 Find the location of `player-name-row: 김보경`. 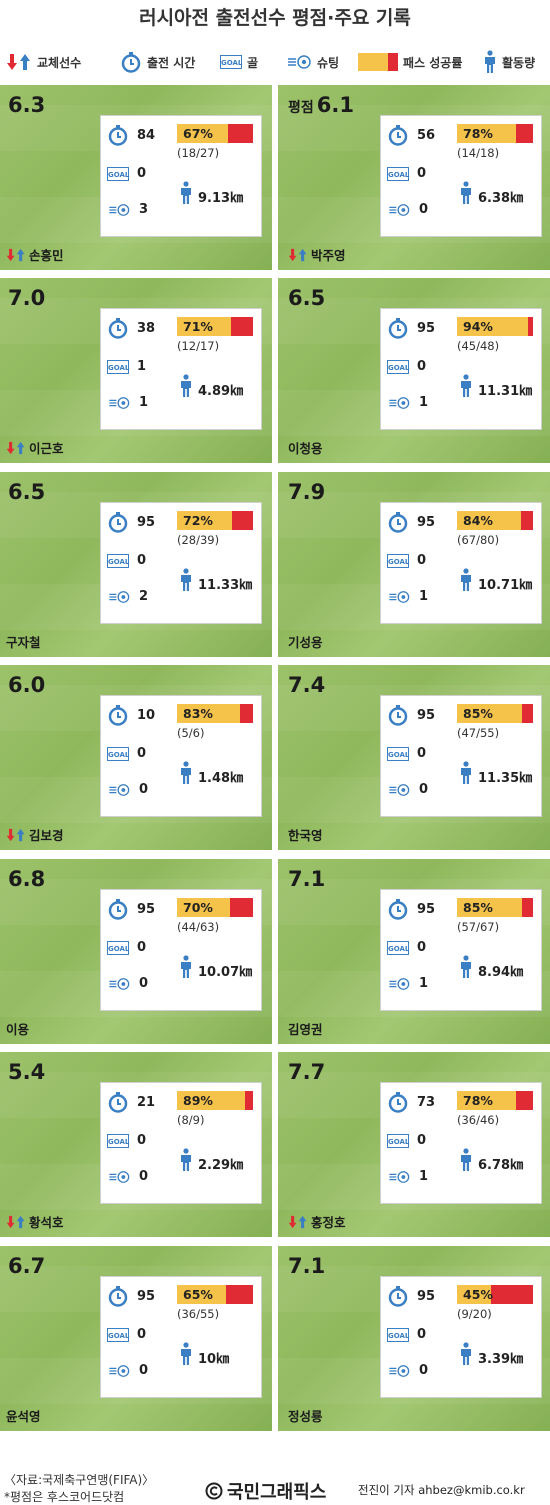

player-name-row: 김보경 is located at coordinates (35, 834).